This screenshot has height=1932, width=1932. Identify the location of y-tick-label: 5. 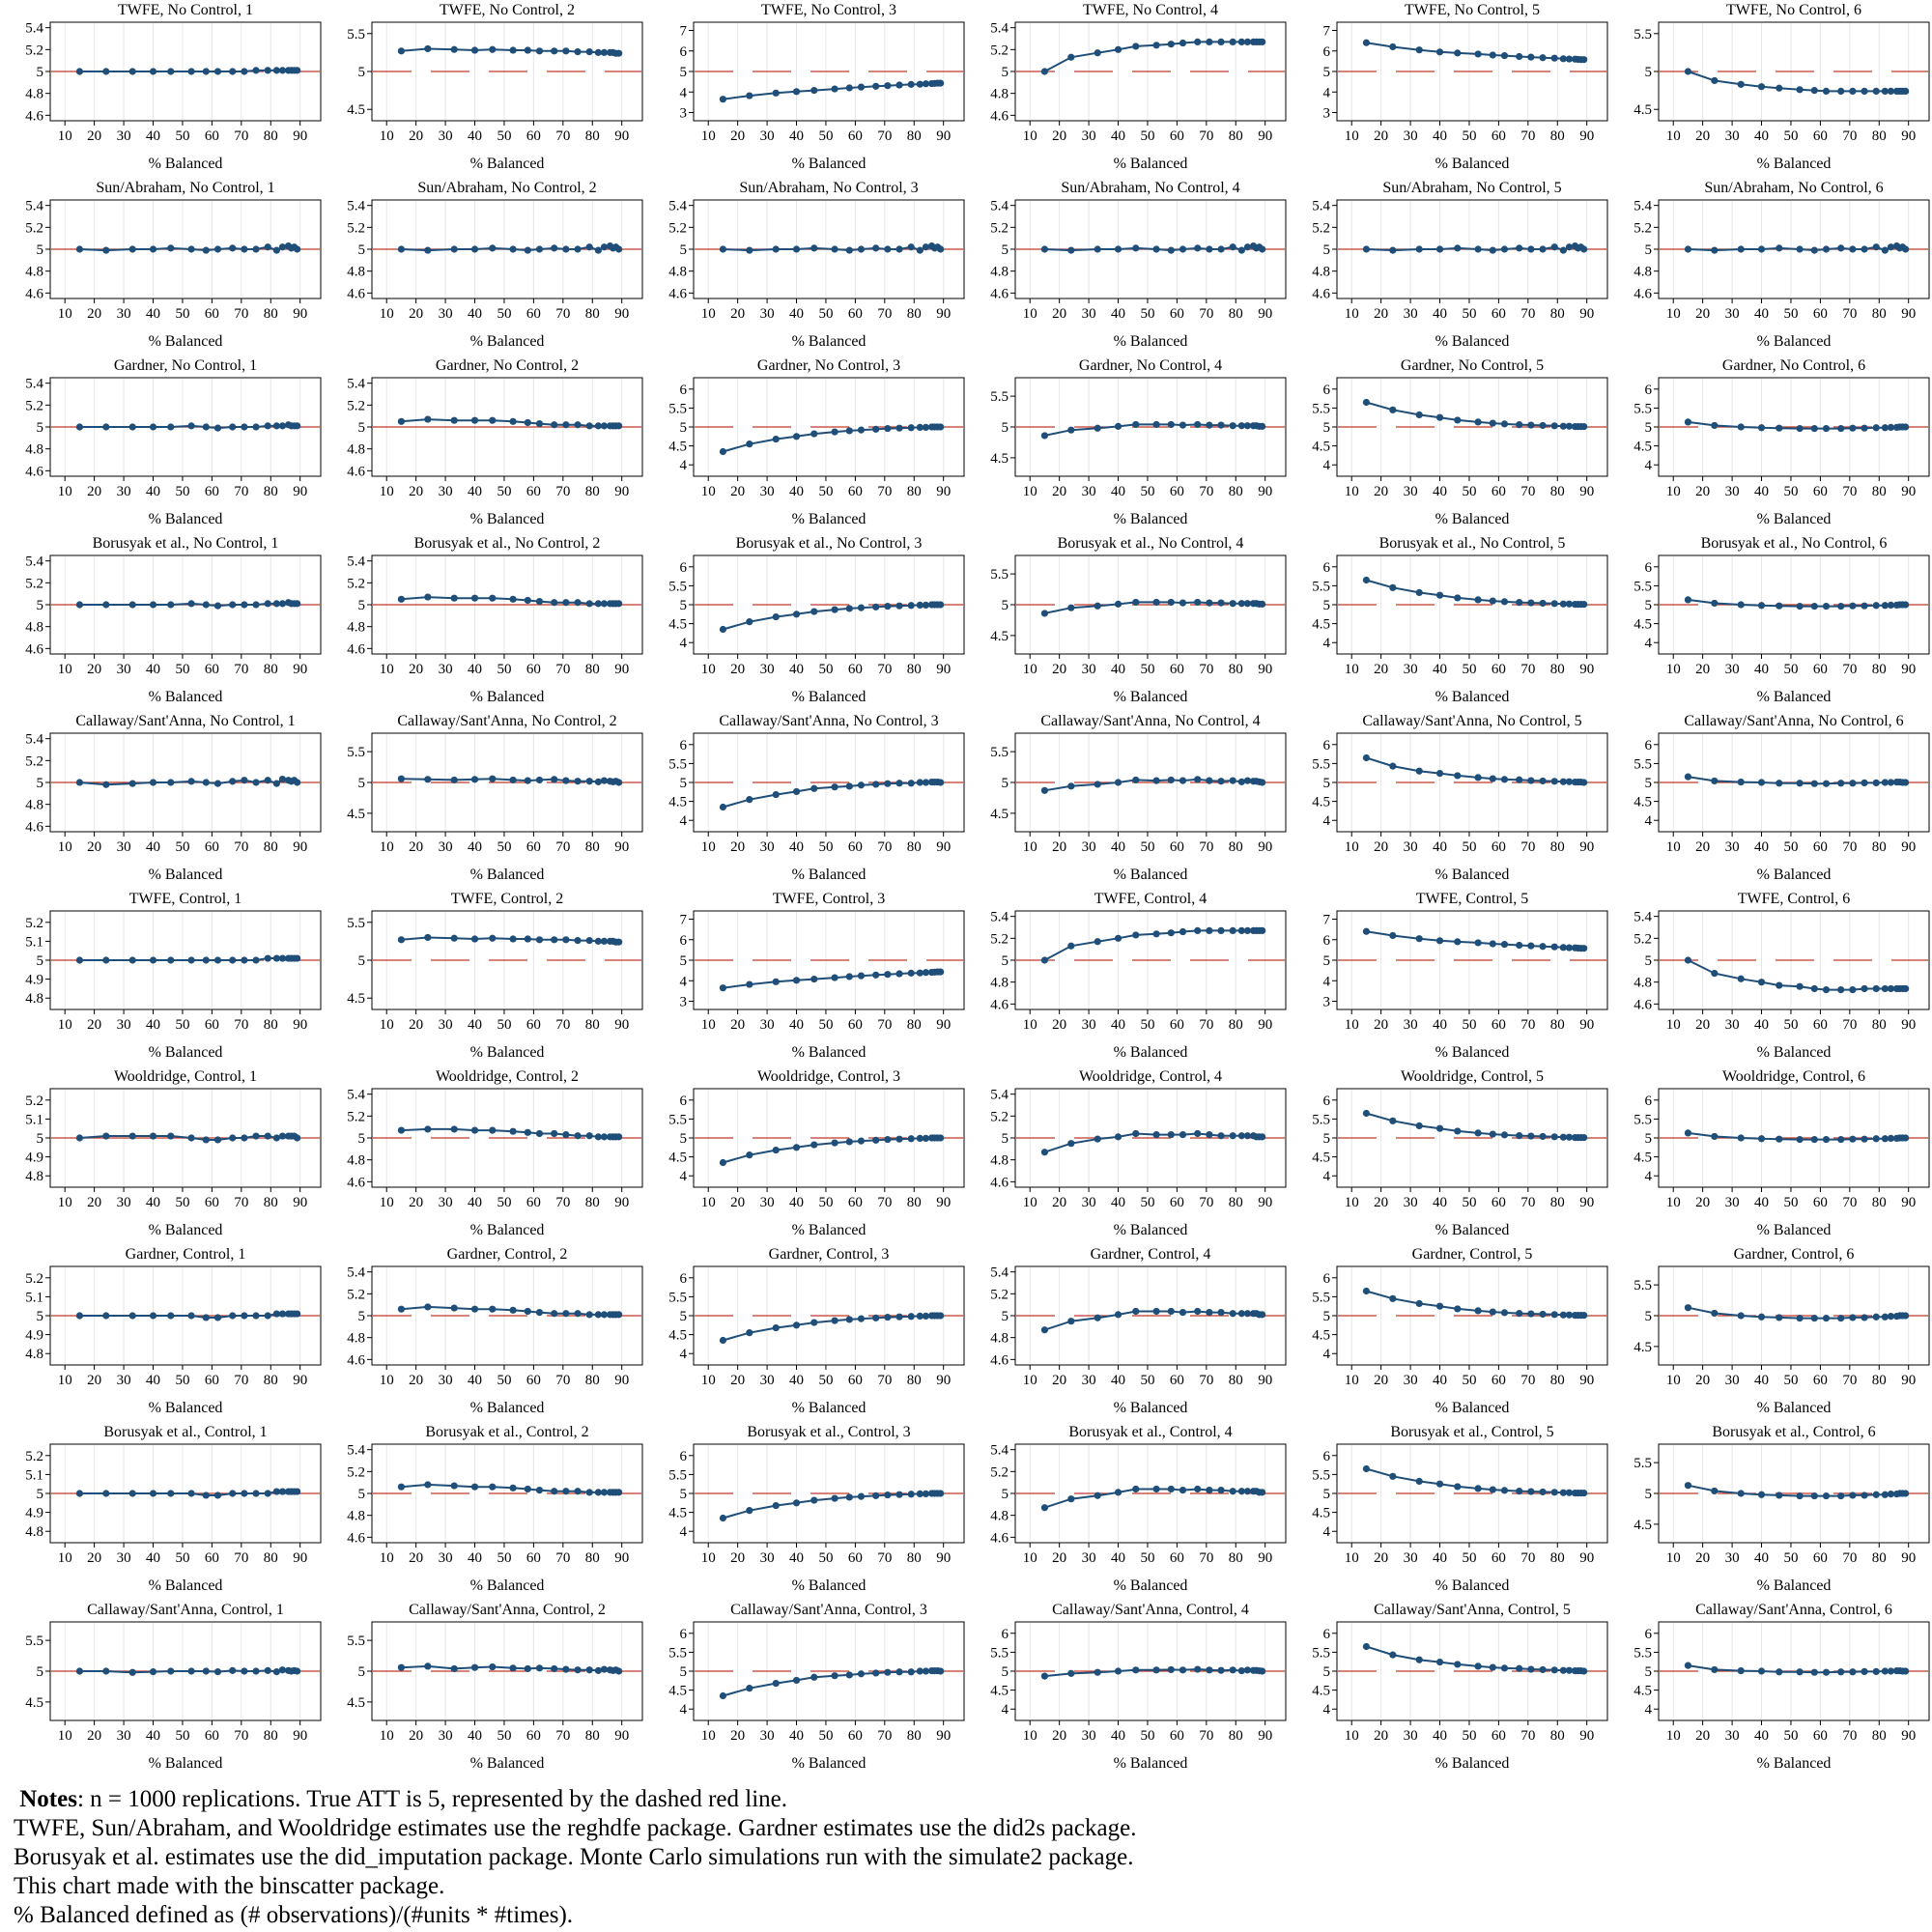
(40, 250).